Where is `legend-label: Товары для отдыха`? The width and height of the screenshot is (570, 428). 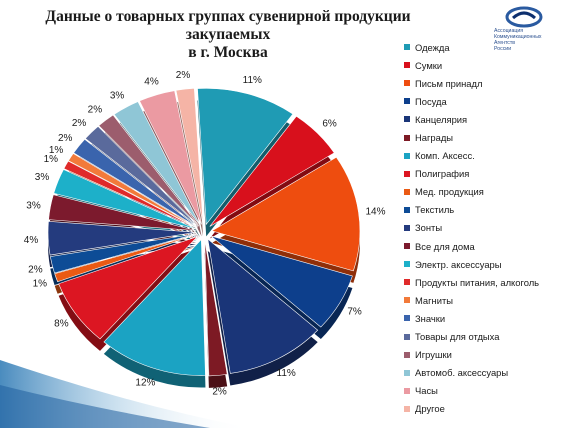
legend-label: Товары для отдыха is located at coordinates (457, 337).